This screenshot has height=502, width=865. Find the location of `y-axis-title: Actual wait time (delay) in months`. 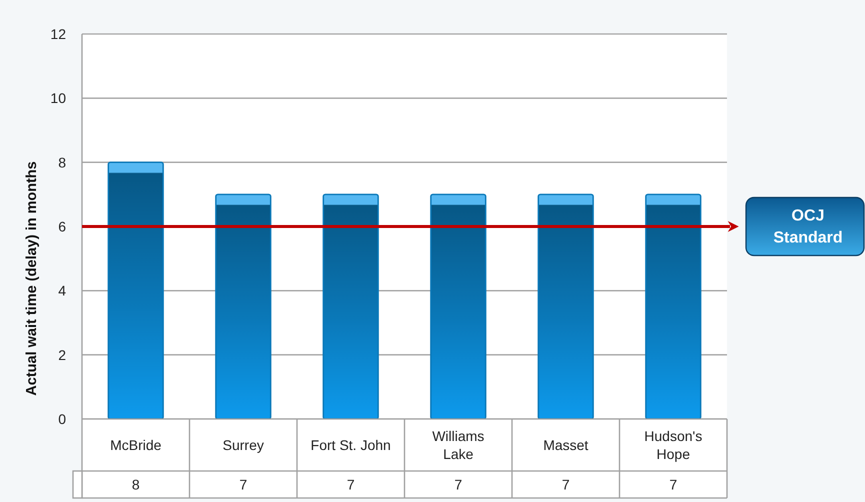

y-axis-title: Actual wait time (delay) in months is located at coordinates (32, 278).